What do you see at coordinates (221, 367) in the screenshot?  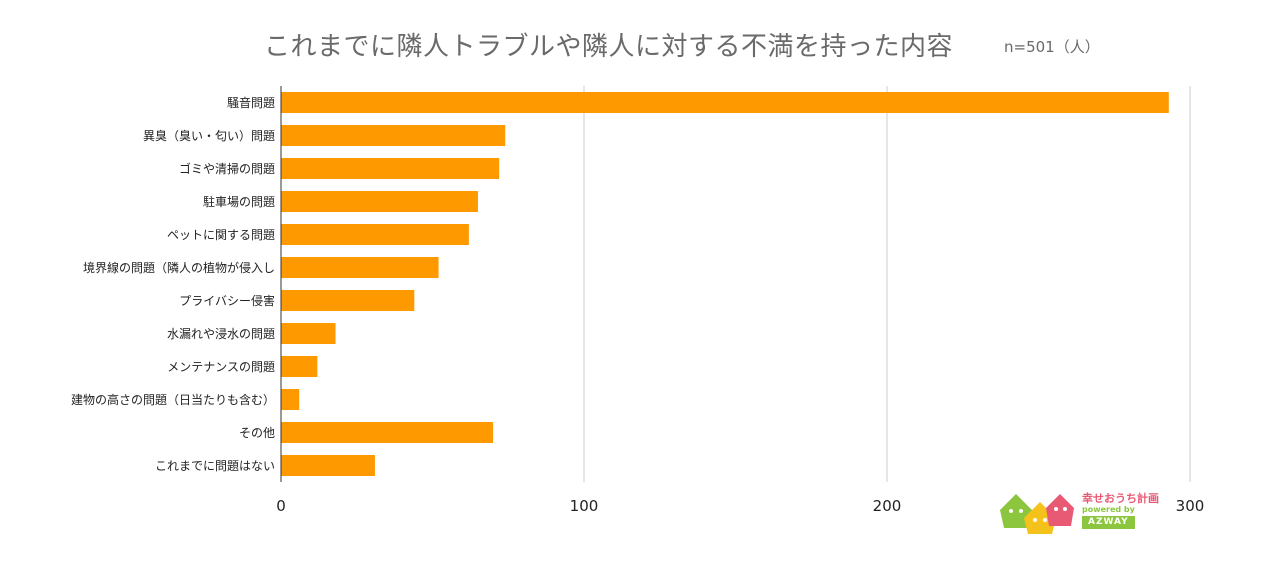 I see `category-label: メンテナンスの問題` at bounding box center [221, 367].